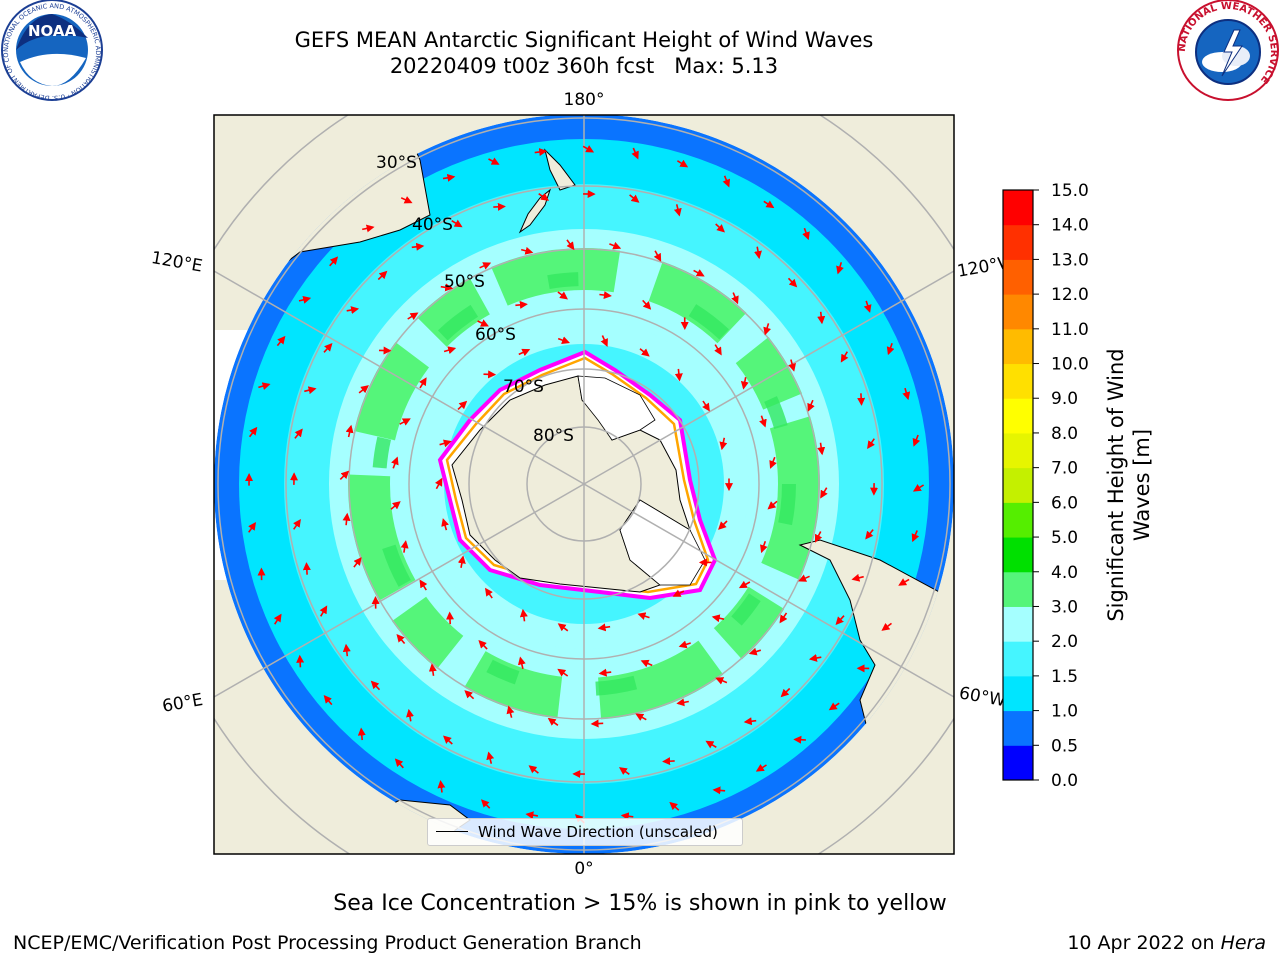 Image resolution: width=1280 pixels, height=960 pixels. What do you see at coordinates (584, 100) in the screenshot?
I see `lon-label-180: 180°` at bounding box center [584, 100].